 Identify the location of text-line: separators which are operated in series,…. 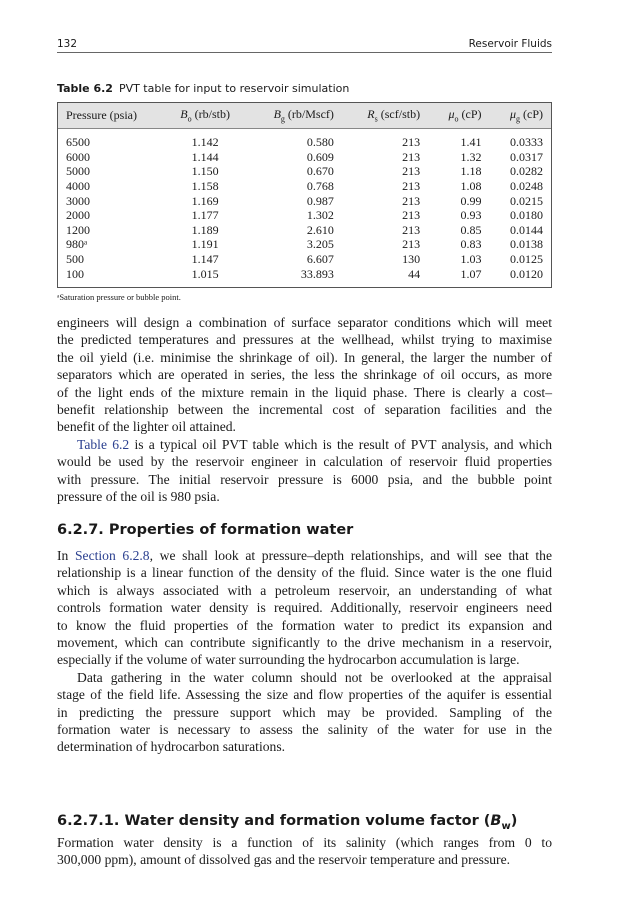
(304, 374).